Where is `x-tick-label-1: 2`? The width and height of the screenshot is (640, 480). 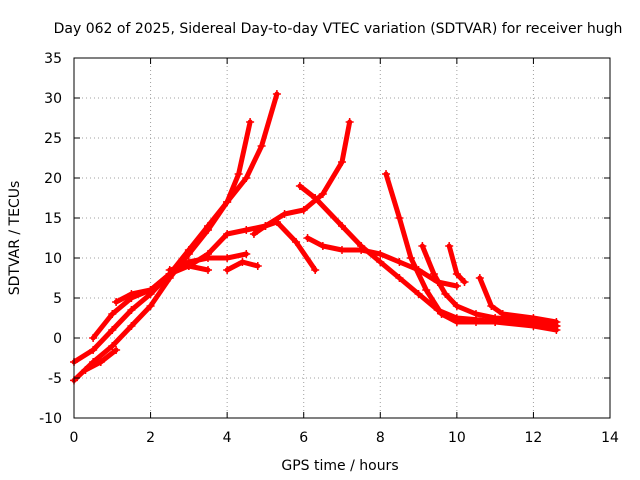
x-tick-label-1: 2 is located at coordinates (150, 438).